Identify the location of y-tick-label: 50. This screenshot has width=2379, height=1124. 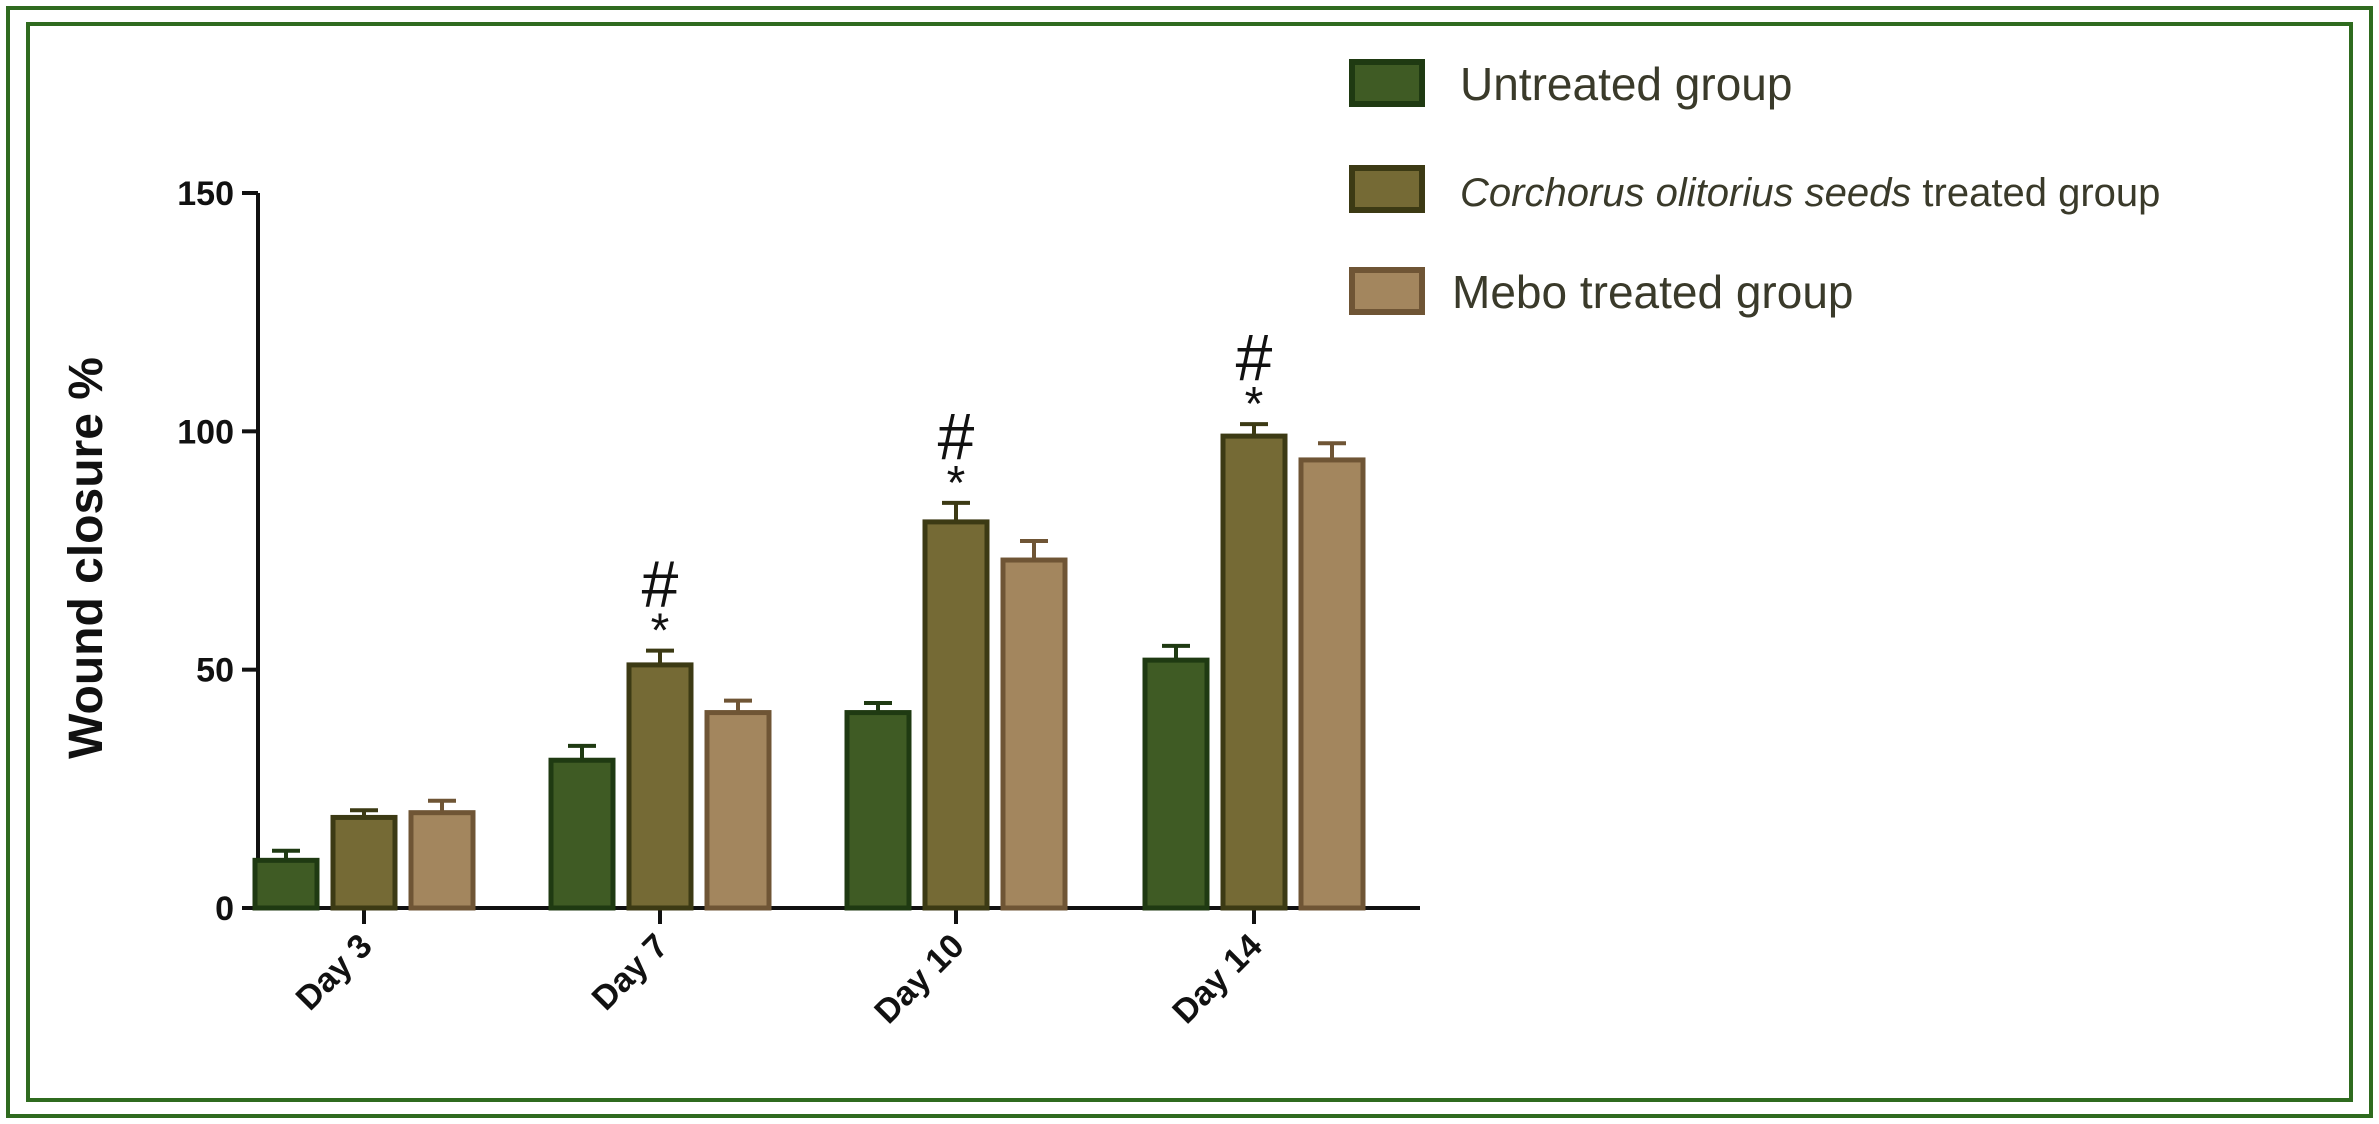
(215, 671).